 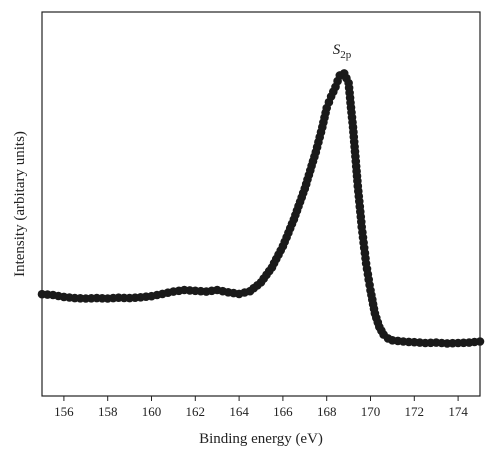 What do you see at coordinates (108, 411) in the screenshot?
I see `x-tick-label: 158` at bounding box center [108, 411].